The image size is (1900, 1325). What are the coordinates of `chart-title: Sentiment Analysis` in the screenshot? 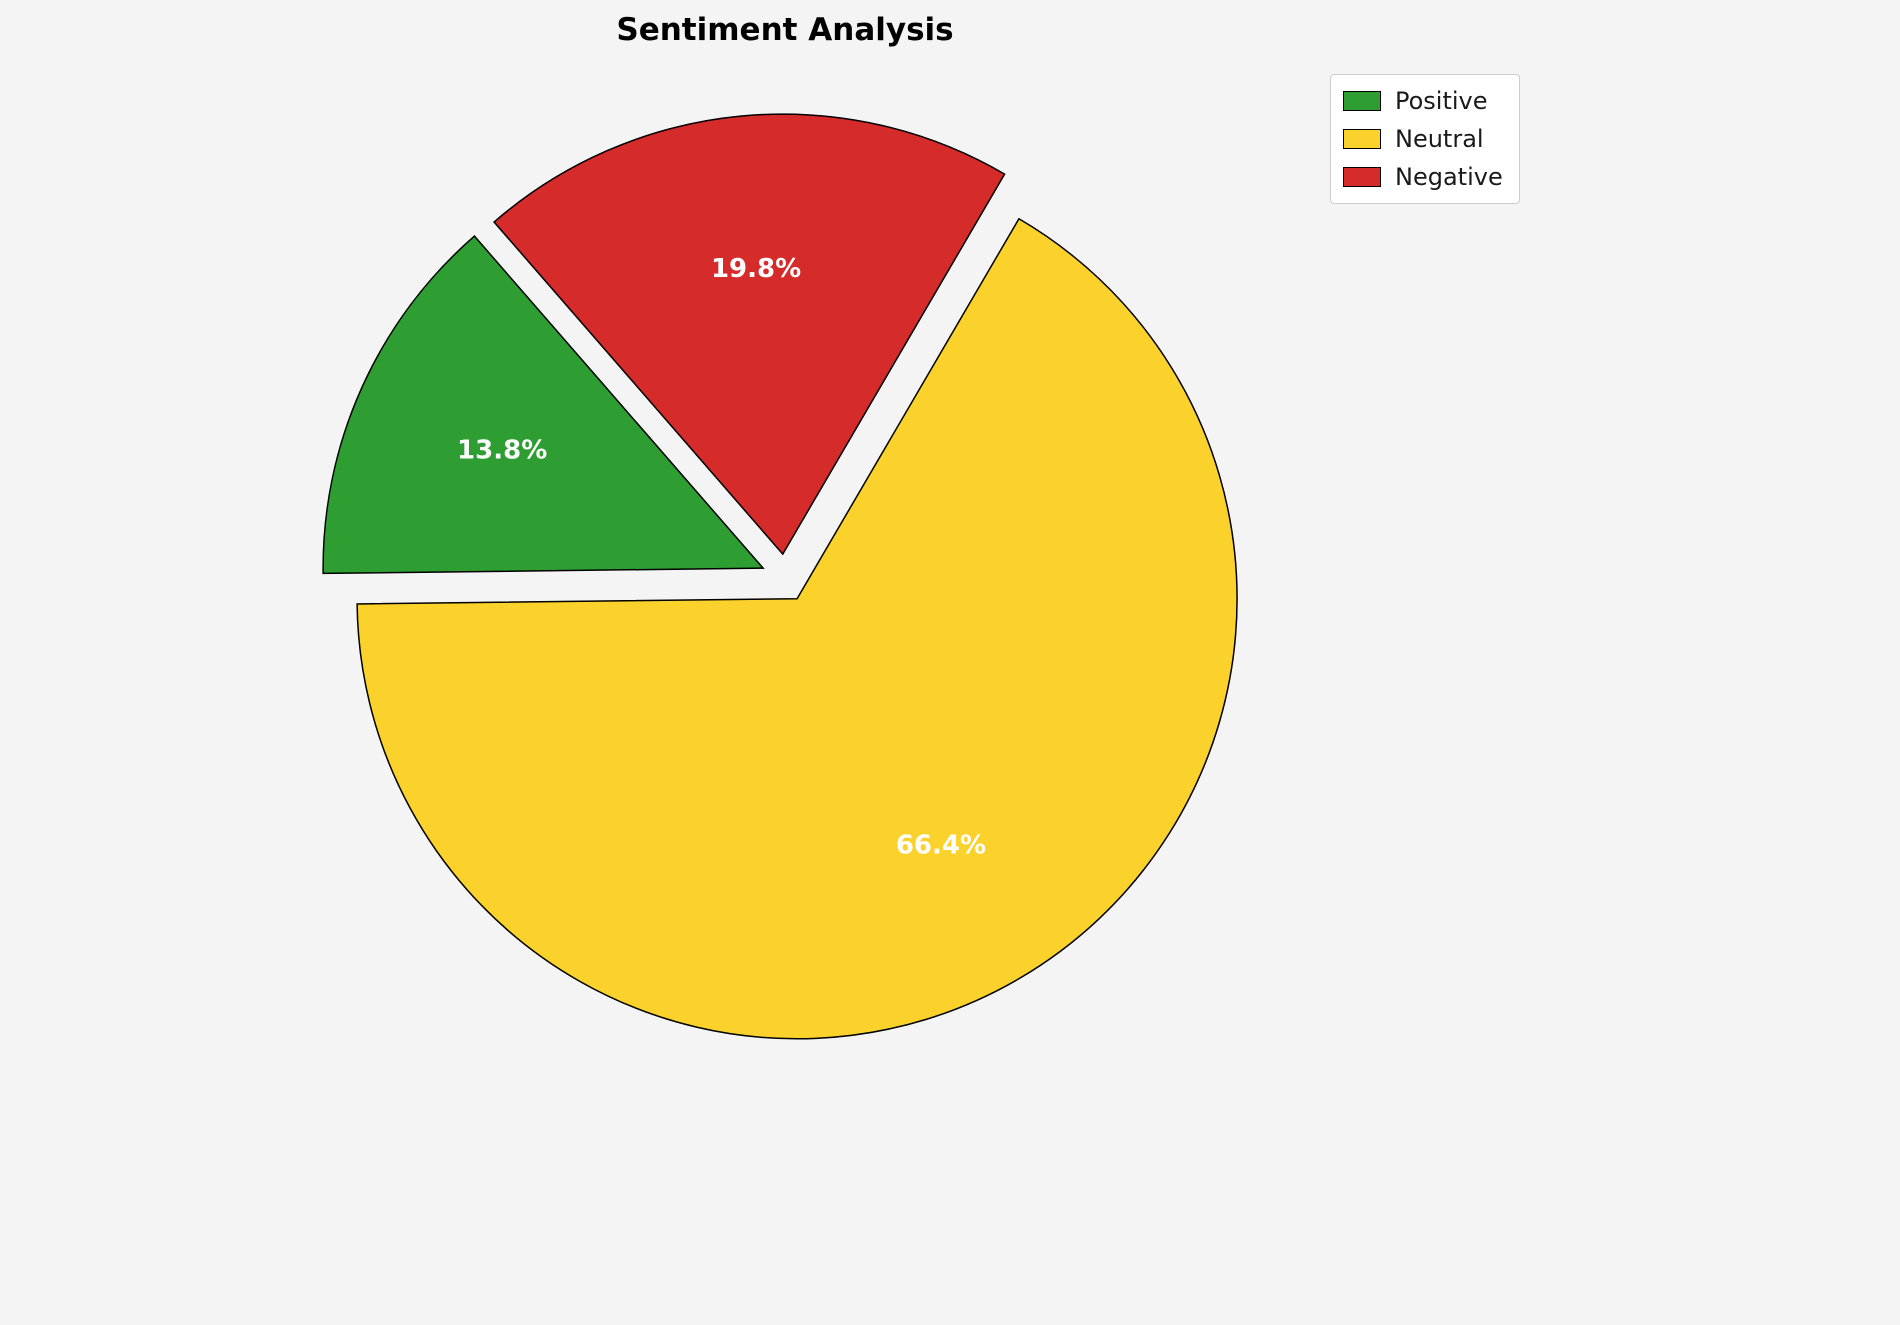 It's located at (785, 30).